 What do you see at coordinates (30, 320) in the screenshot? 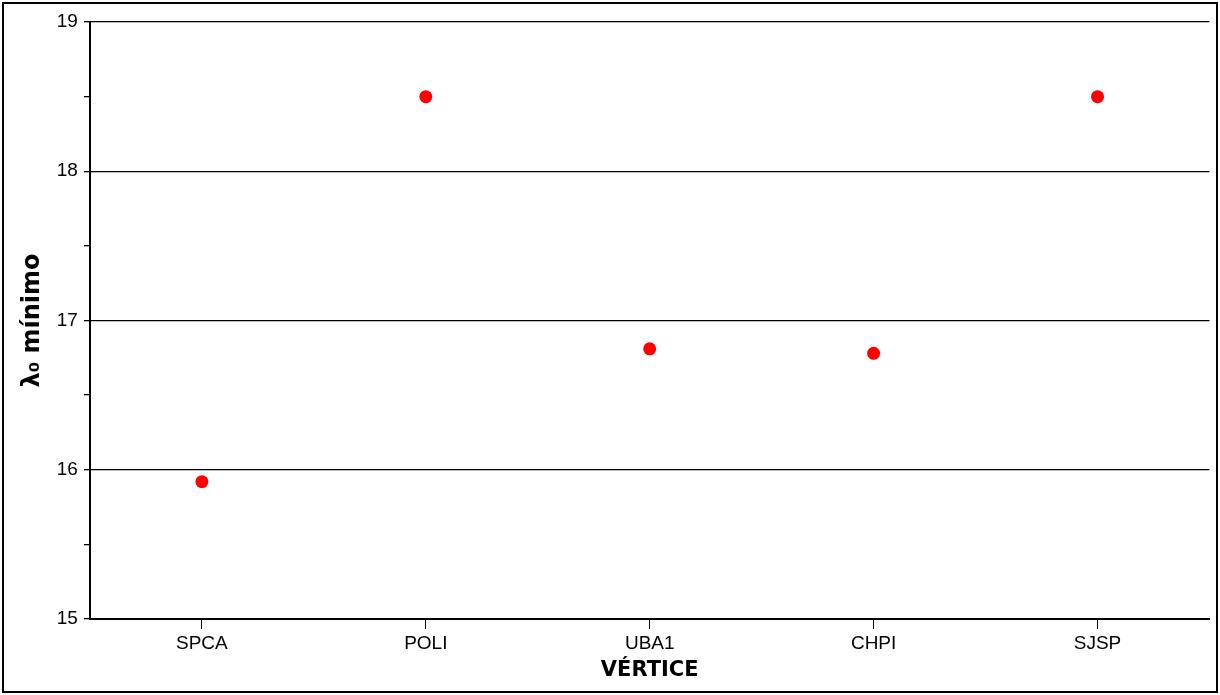
I see `y-axis-title: λ₀ mínimo` at bounding box center [30, 320].